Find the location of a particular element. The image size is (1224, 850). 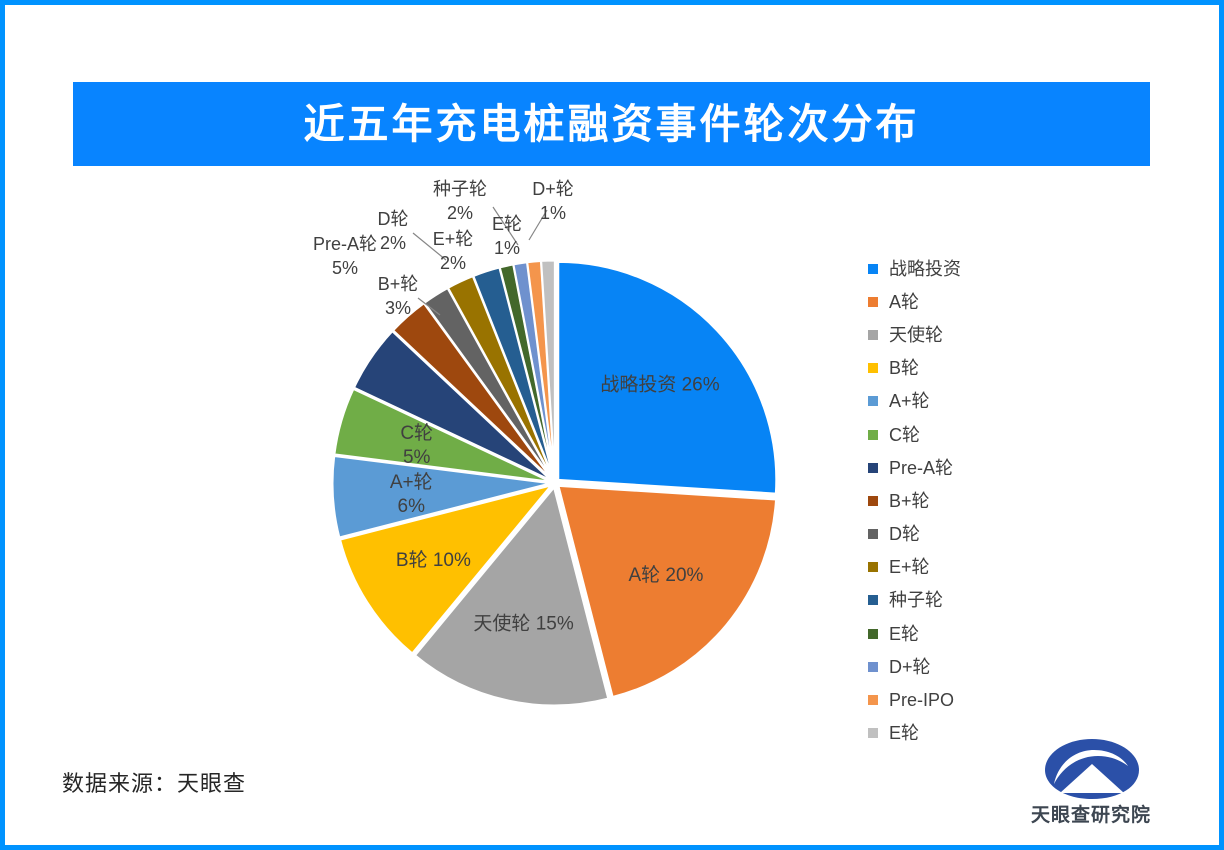

pie-outside-label-name: E轮 is located at coordinates (507, 224).